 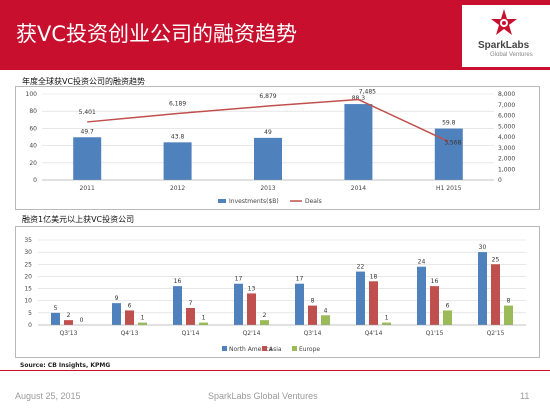 I want to click on y-tick-label-right: 1,000, so click(x=506, y=169).